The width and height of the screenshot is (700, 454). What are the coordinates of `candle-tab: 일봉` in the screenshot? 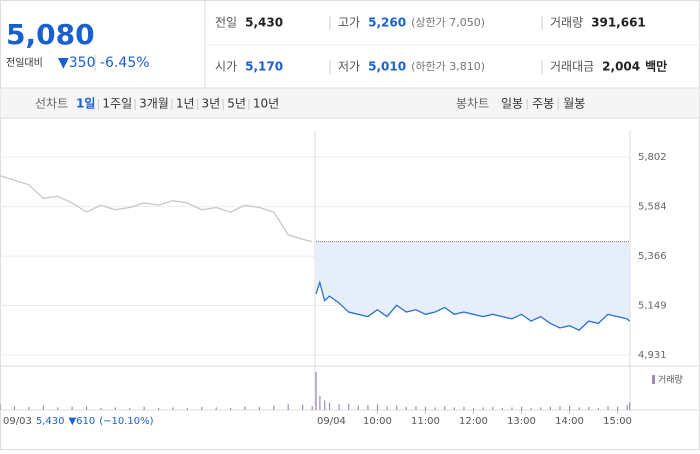 It's located at (512, 104).